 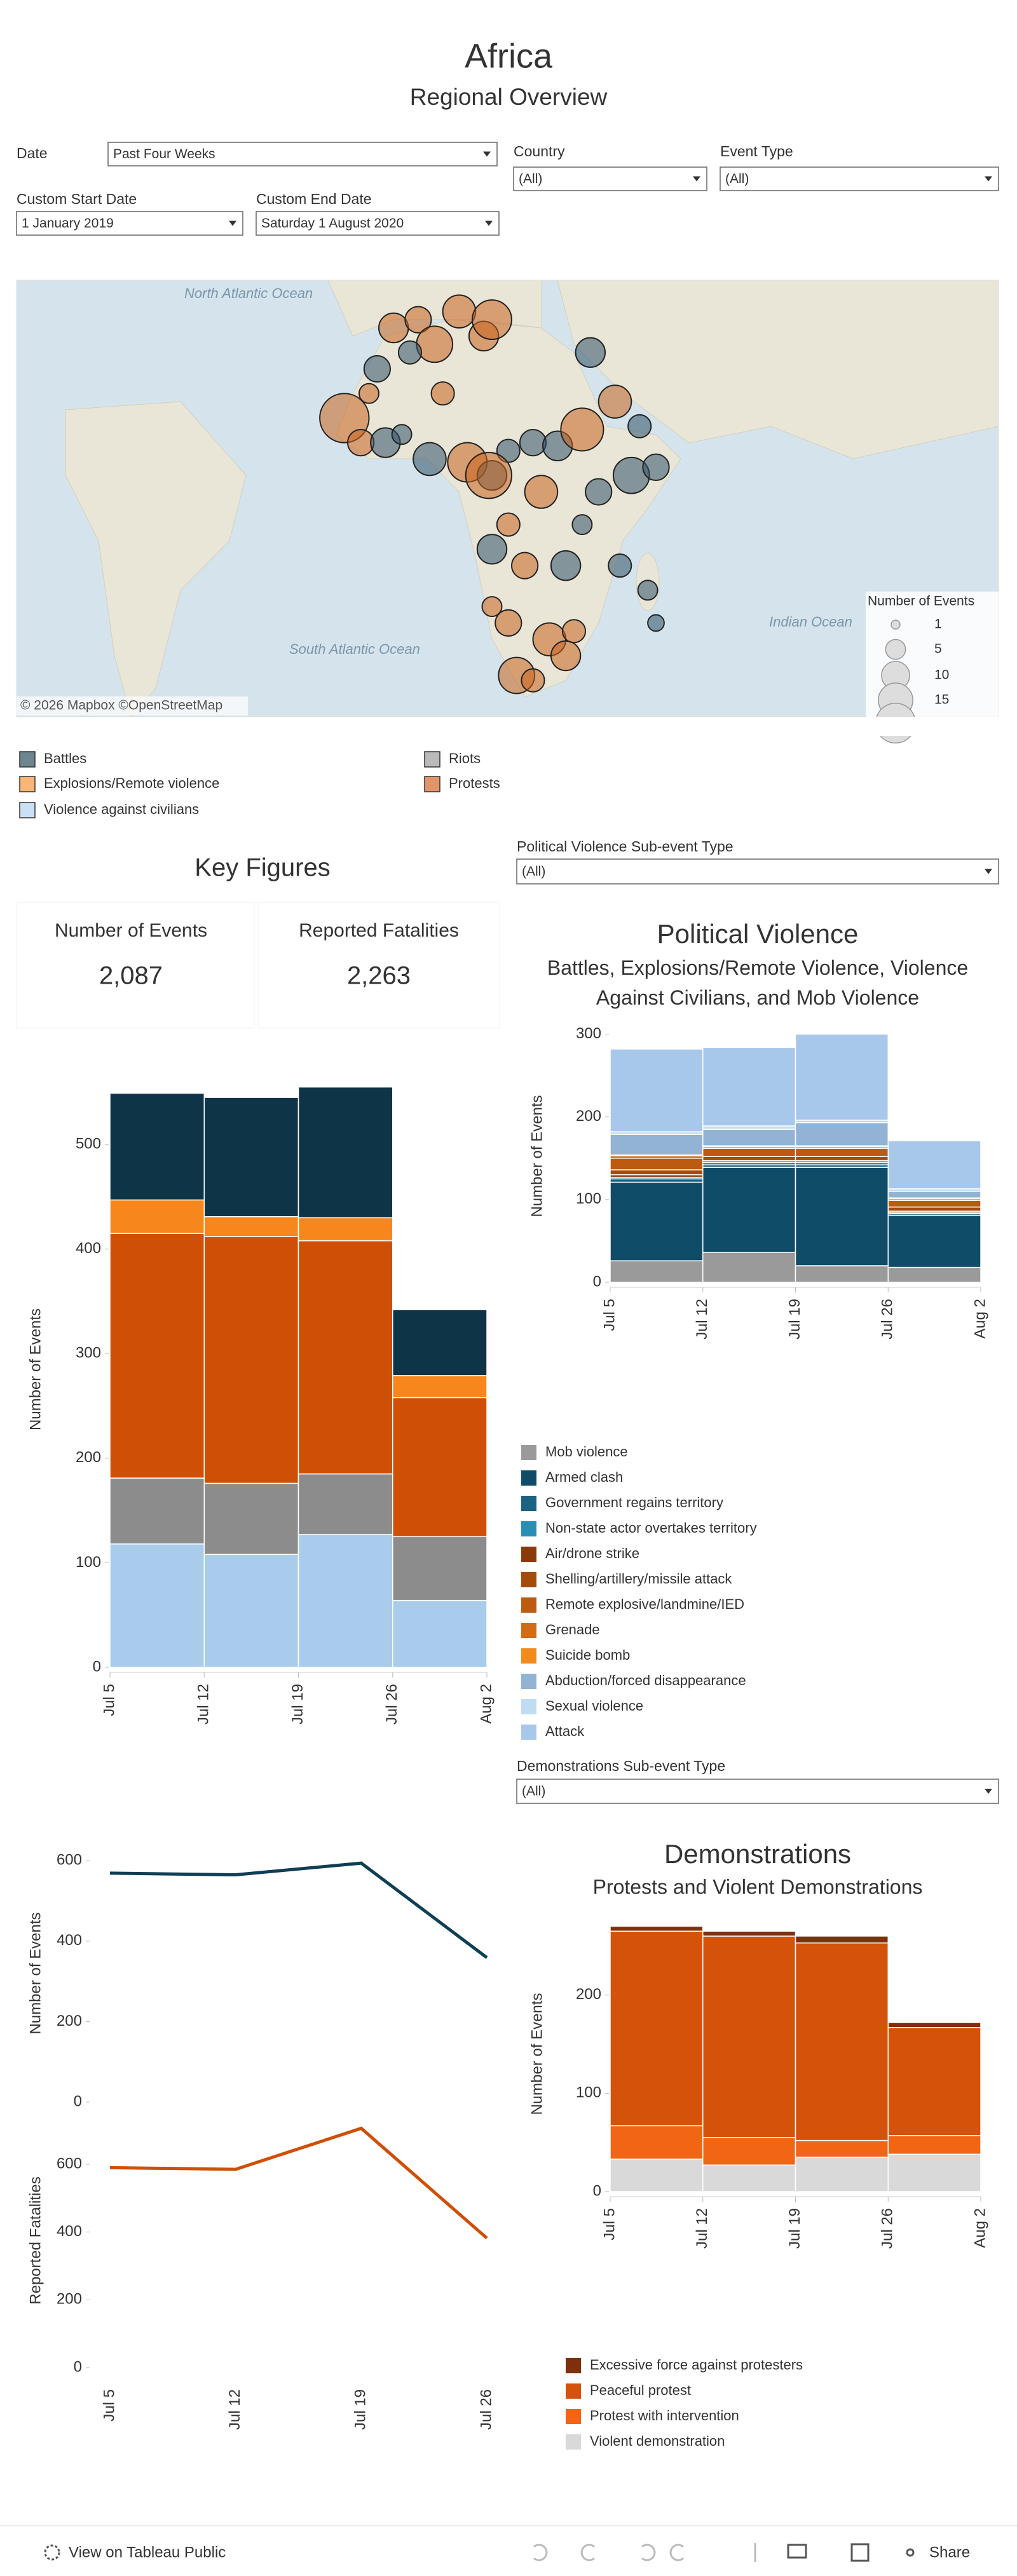 I want to click on legend-label: Abduction/forced disappearance, so click(x=645, y=1680).